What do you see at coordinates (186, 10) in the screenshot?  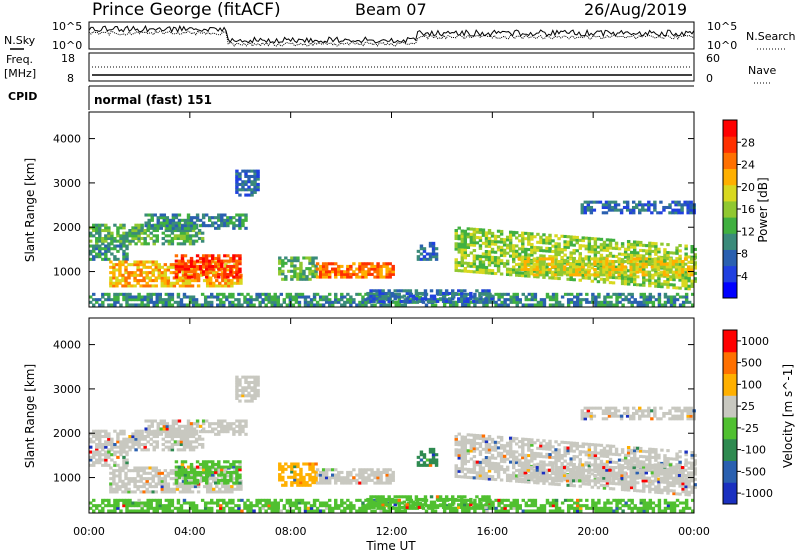 I see `station-title: Prince George (fitACF)` at bounding box center [186, 10].